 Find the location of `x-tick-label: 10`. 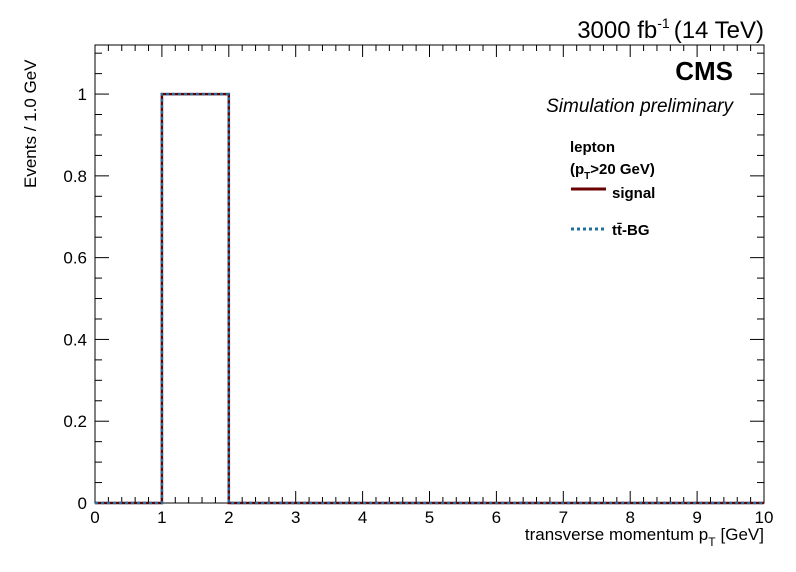

x-tick-label: 10 is located at coordinates (764, 517).